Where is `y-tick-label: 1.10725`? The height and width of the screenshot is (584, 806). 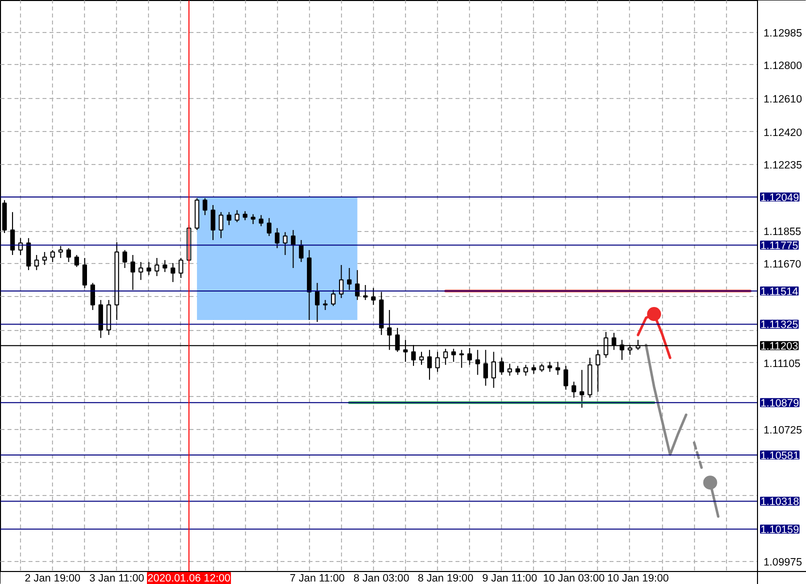
y-tick-label: 1.10725 is located at coordinates (783, 430).